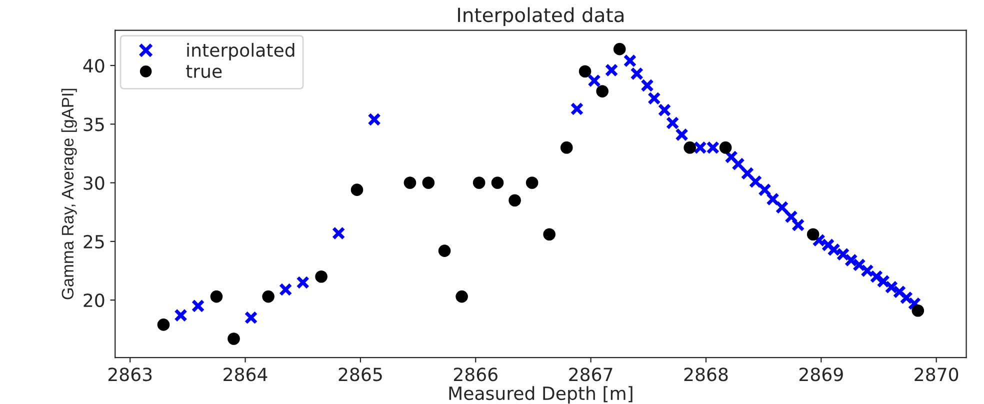 The height and width of the screenshot is (404, 984). What do you see at coordinates (540, 395) in the screenshot?
I see `x-axis-title: Measured Depth [m]` at bounding box center [540, 395].